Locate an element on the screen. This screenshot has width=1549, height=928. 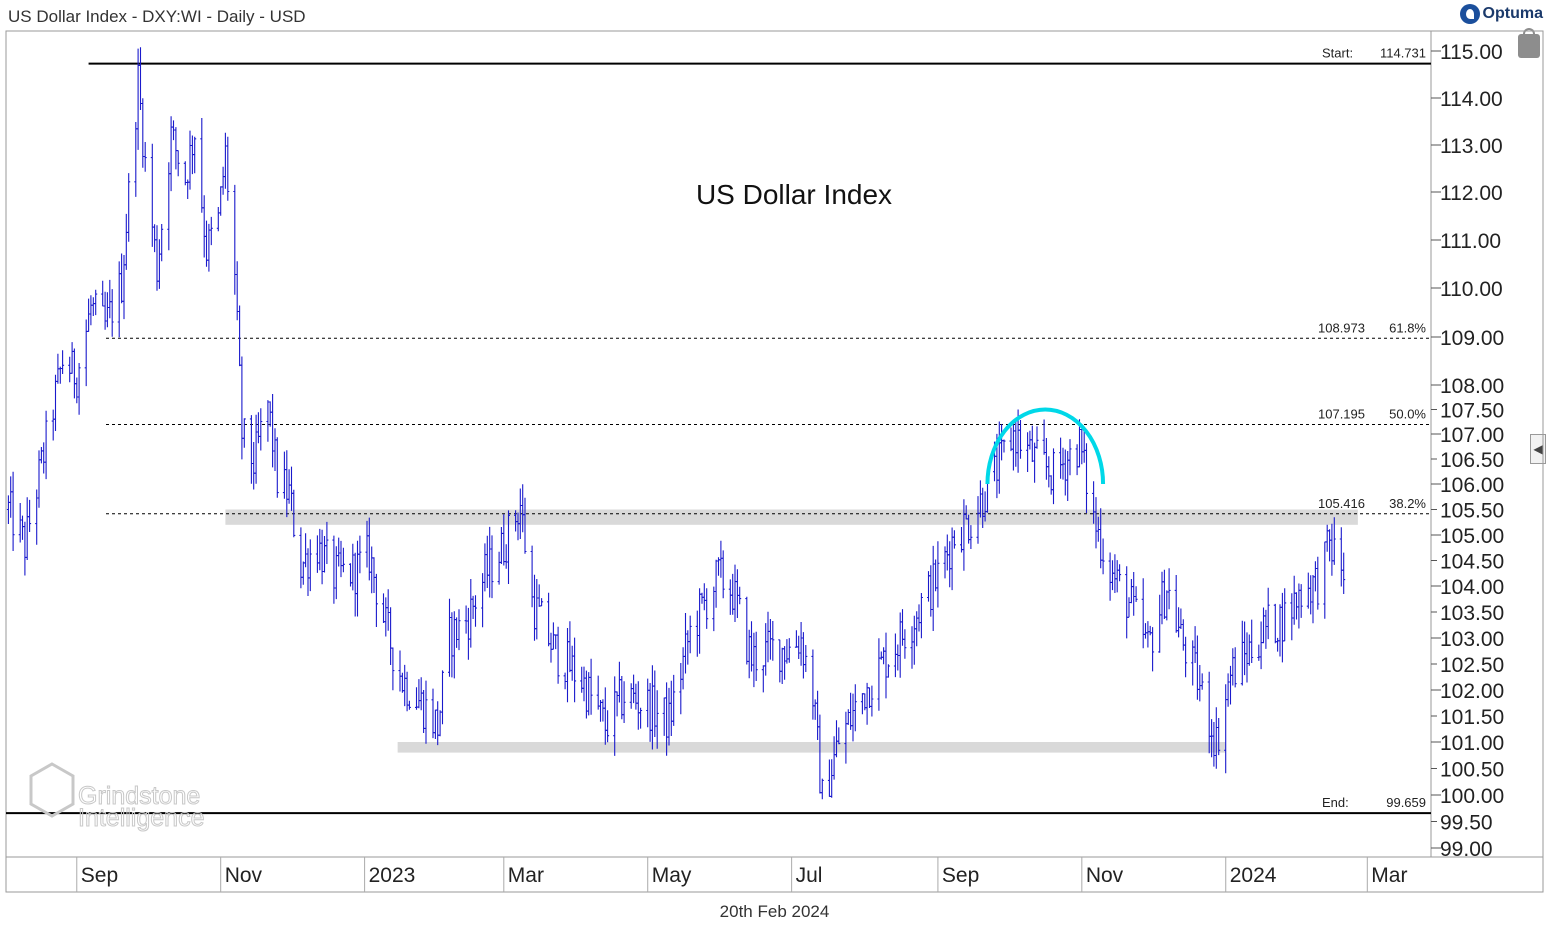
y-tick-label: 103.00 is located at coordinates (1472, 639).